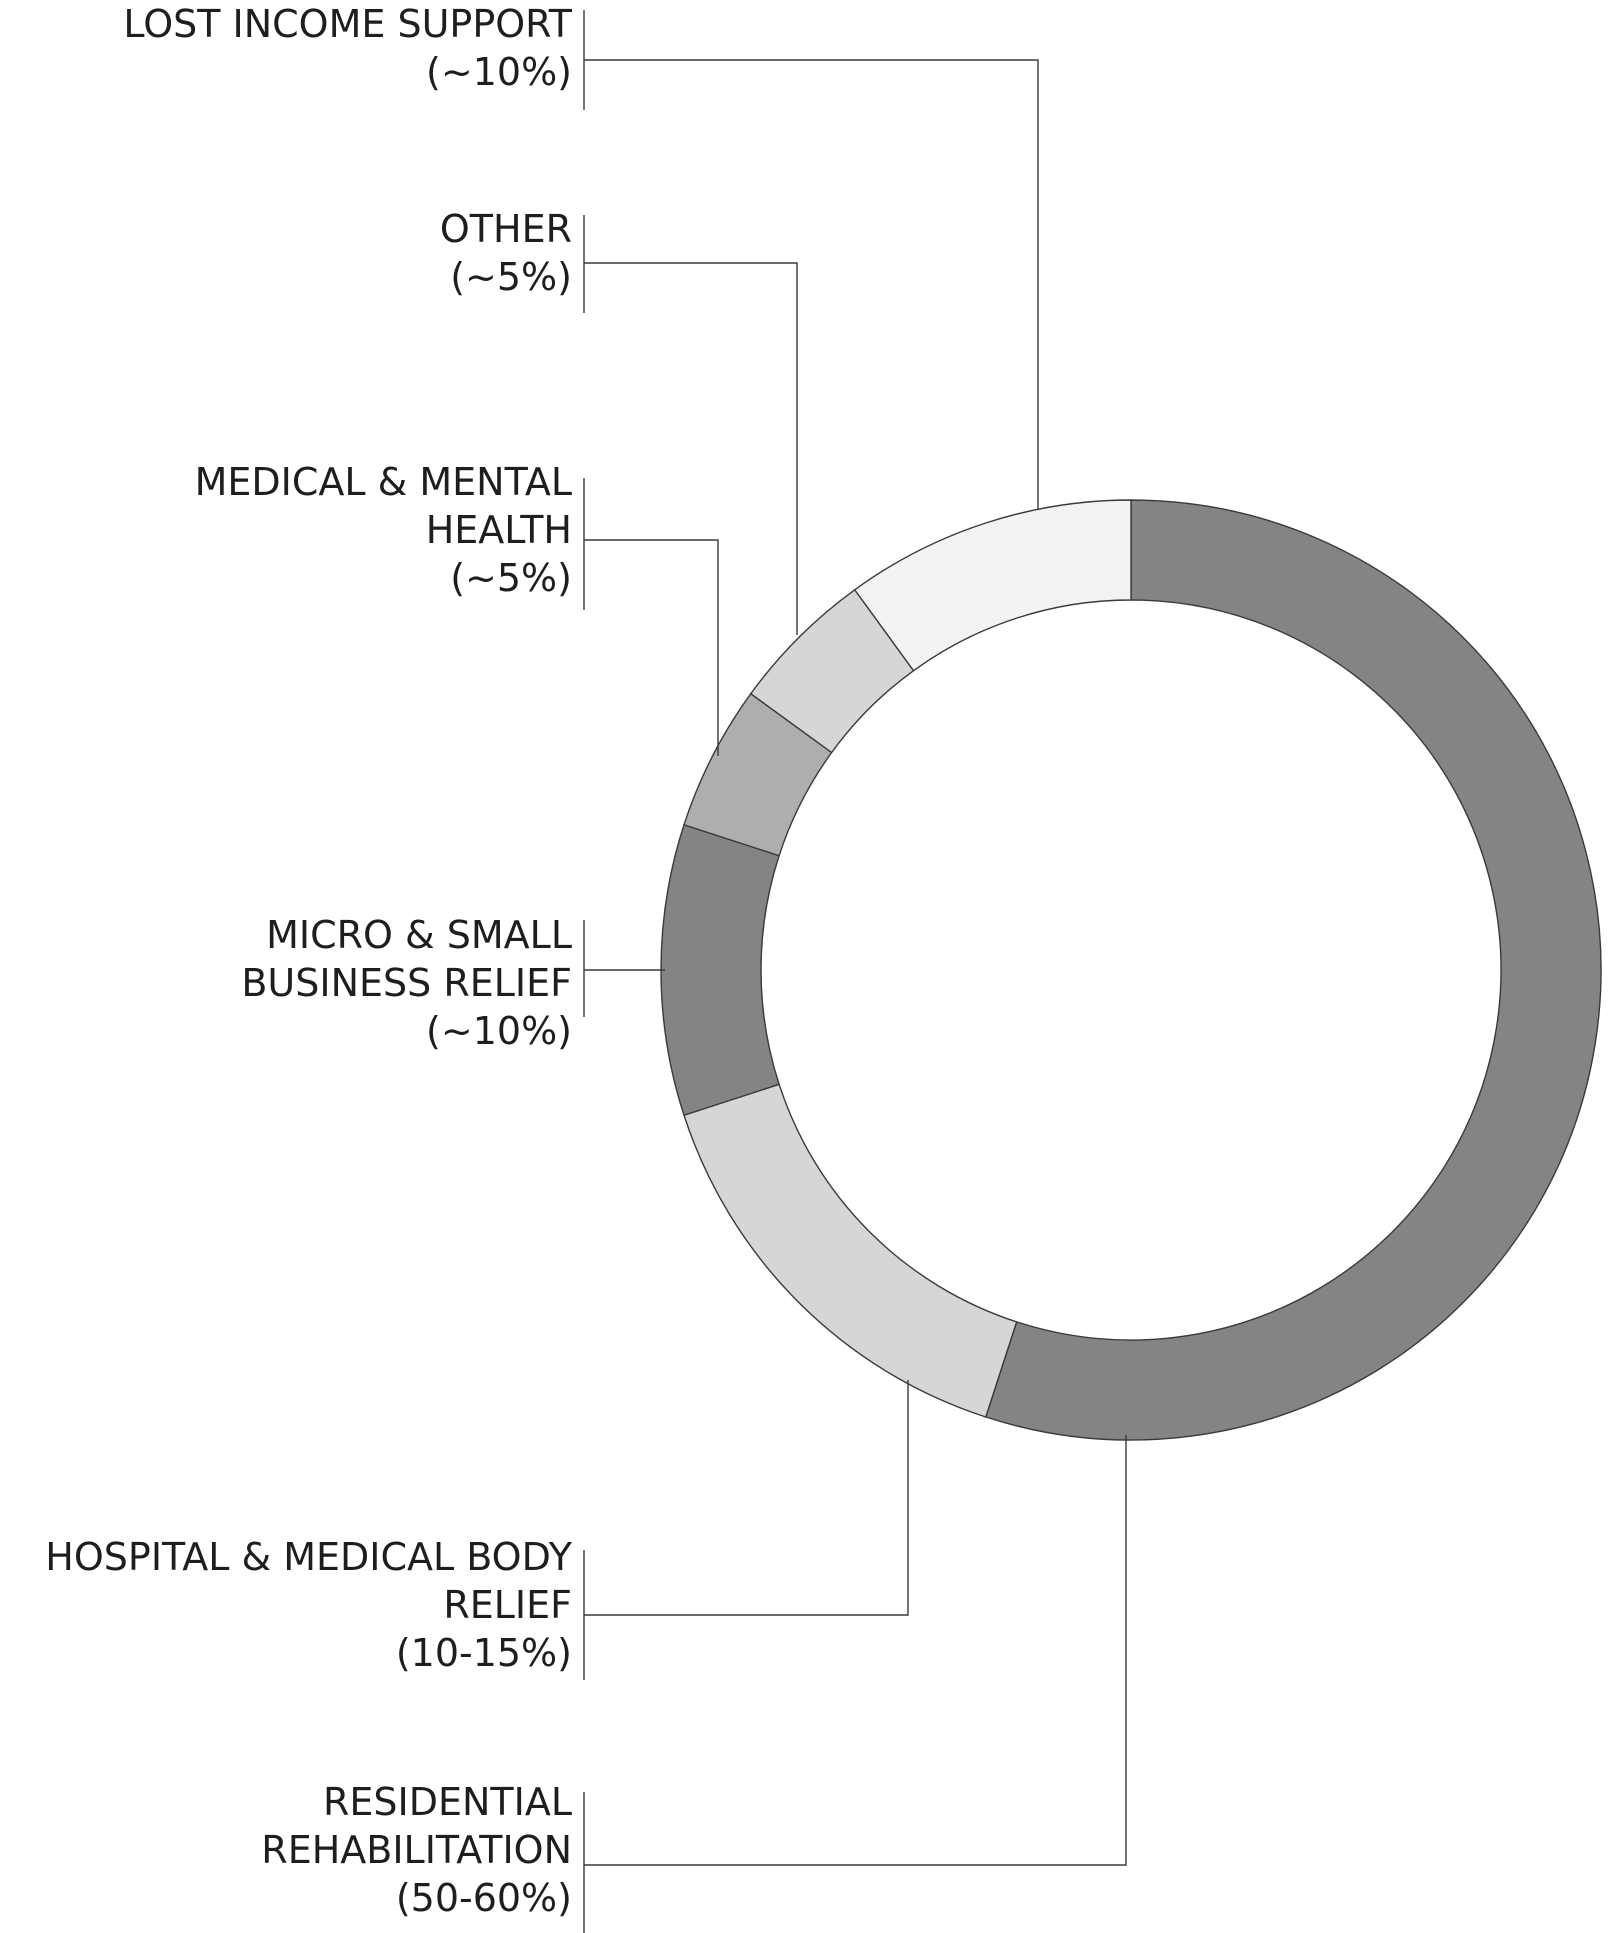 This screenshot has height=1933, width=1613. I want to click on slice-label-line: HEALTH, so click(499, 530).